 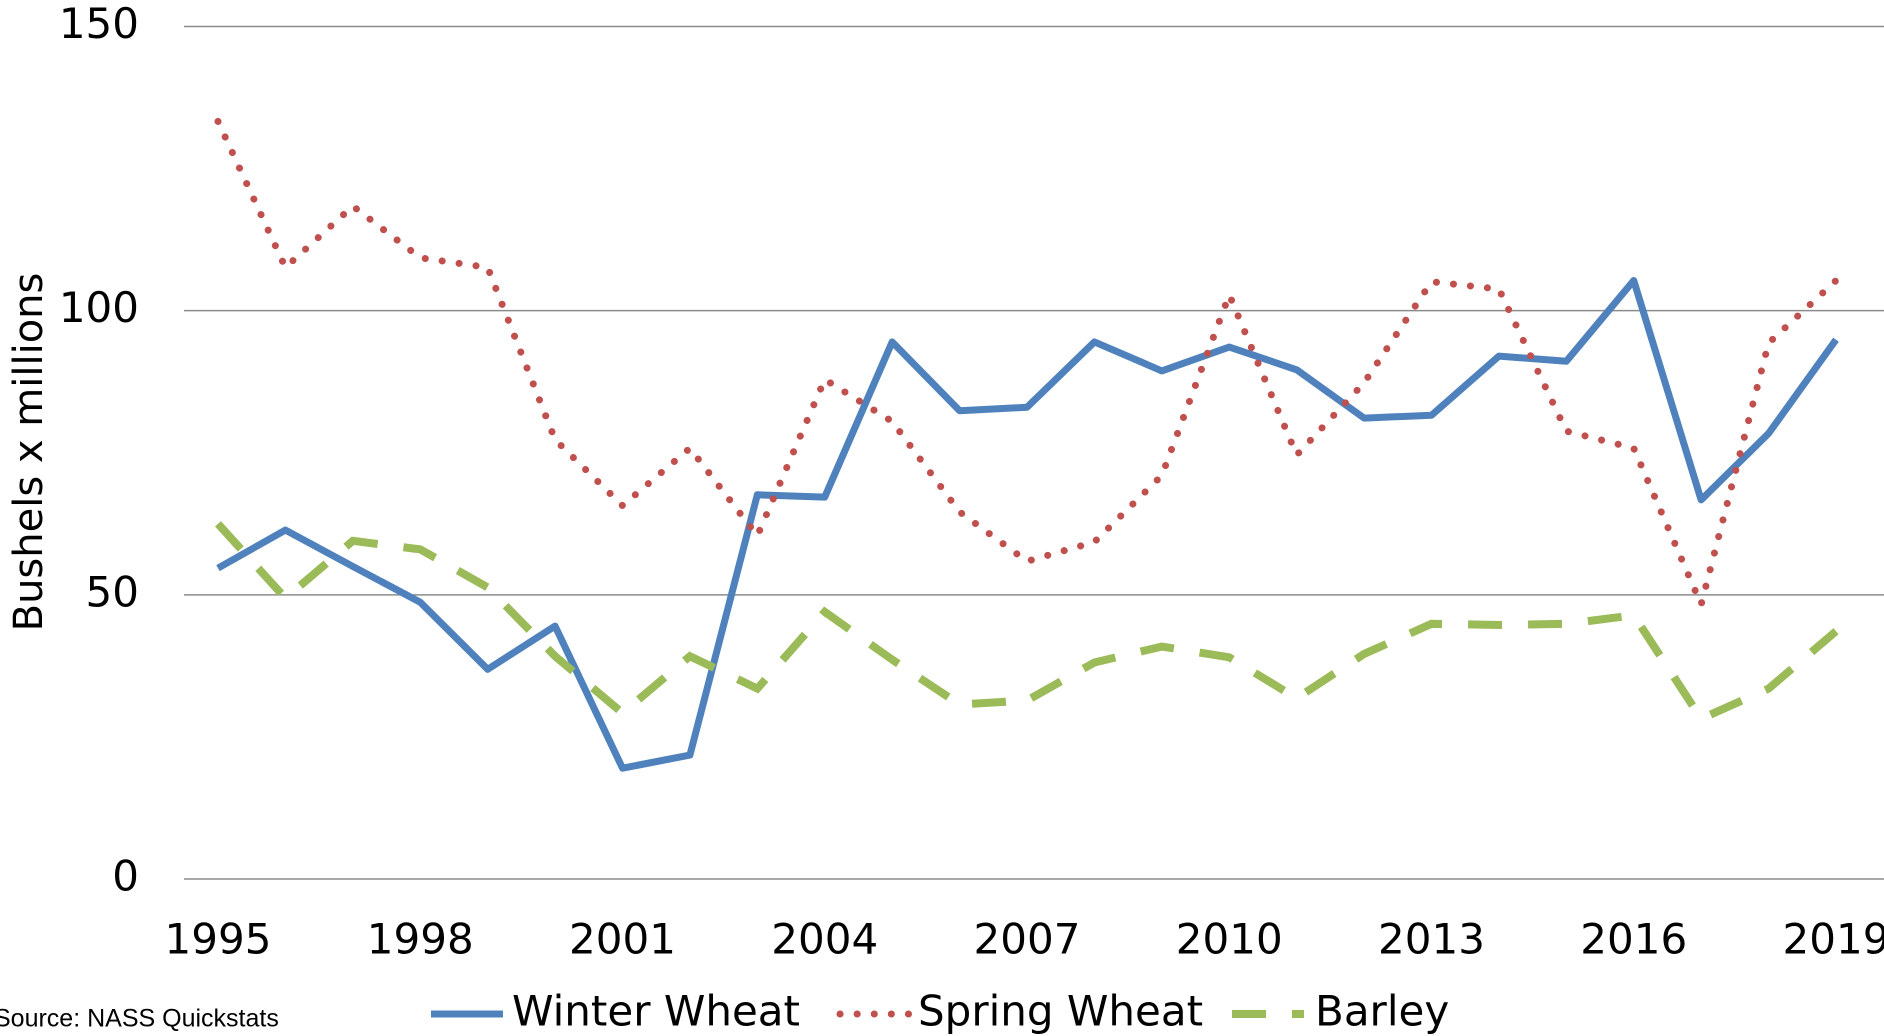 What do you see at coordinates (1229, 939) in the screenshot?
I see `x-tick-label: 2010` at bounding box center [1229, 939].